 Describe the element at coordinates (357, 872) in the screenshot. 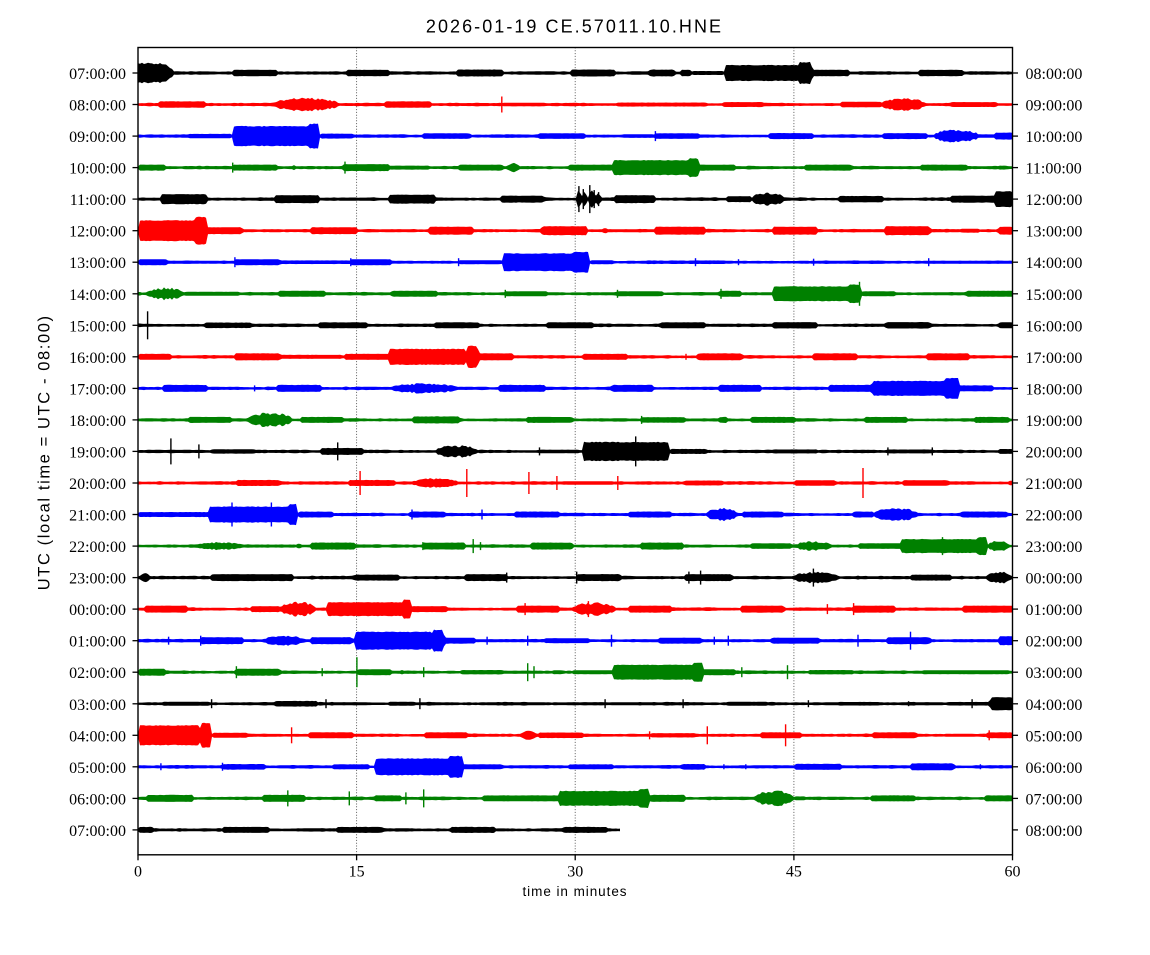

I see `svg-text: 15` at that location.